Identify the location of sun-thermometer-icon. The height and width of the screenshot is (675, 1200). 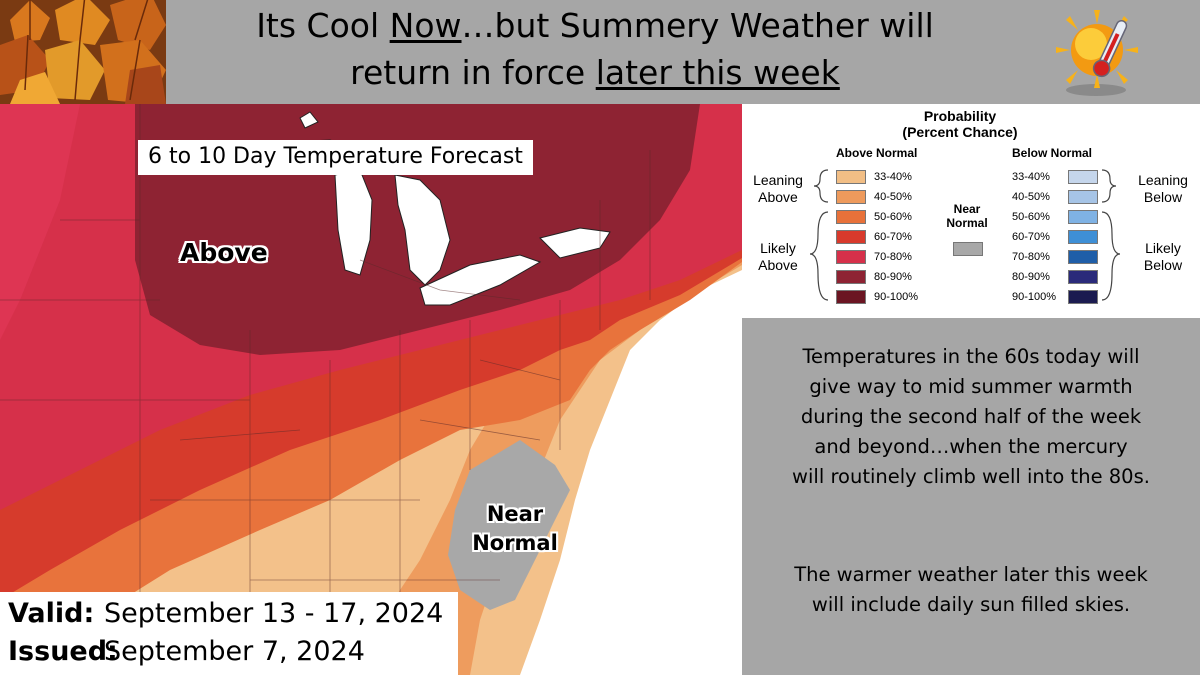
(1098, 54).